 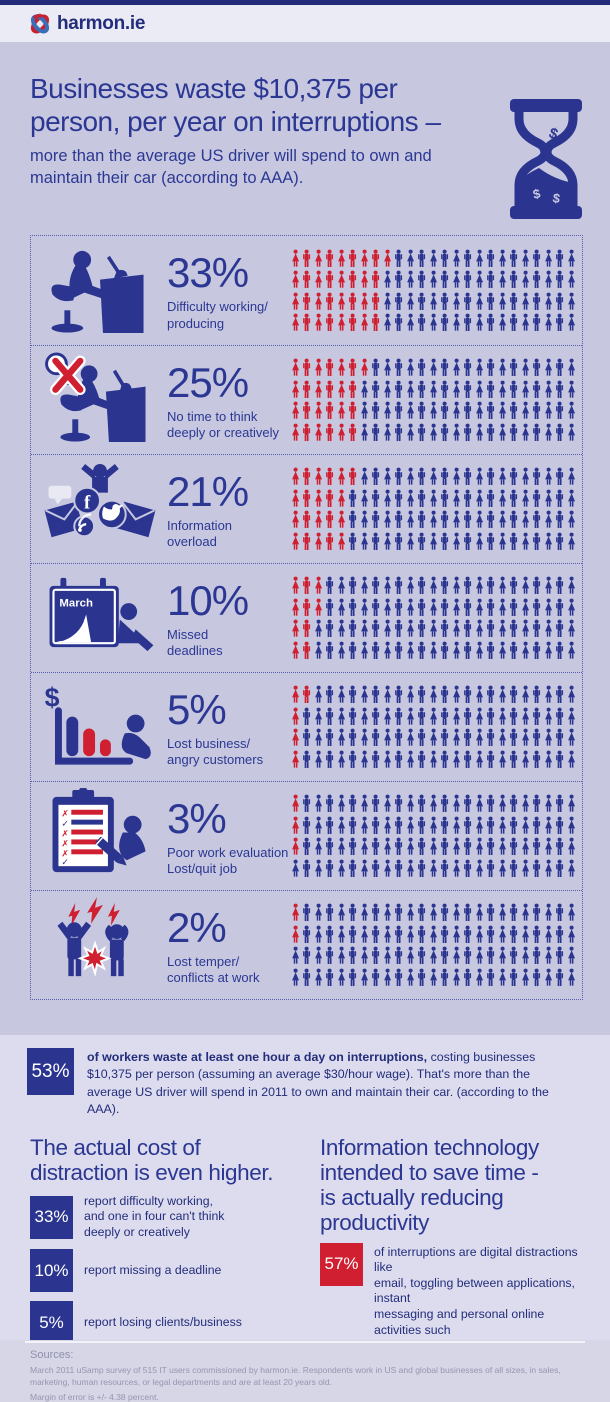 What do you see at coordinates (163, 1322) in the screenshot?
I see `stat-item-text: report losing clients/business` at bounding box center [163, 1322].